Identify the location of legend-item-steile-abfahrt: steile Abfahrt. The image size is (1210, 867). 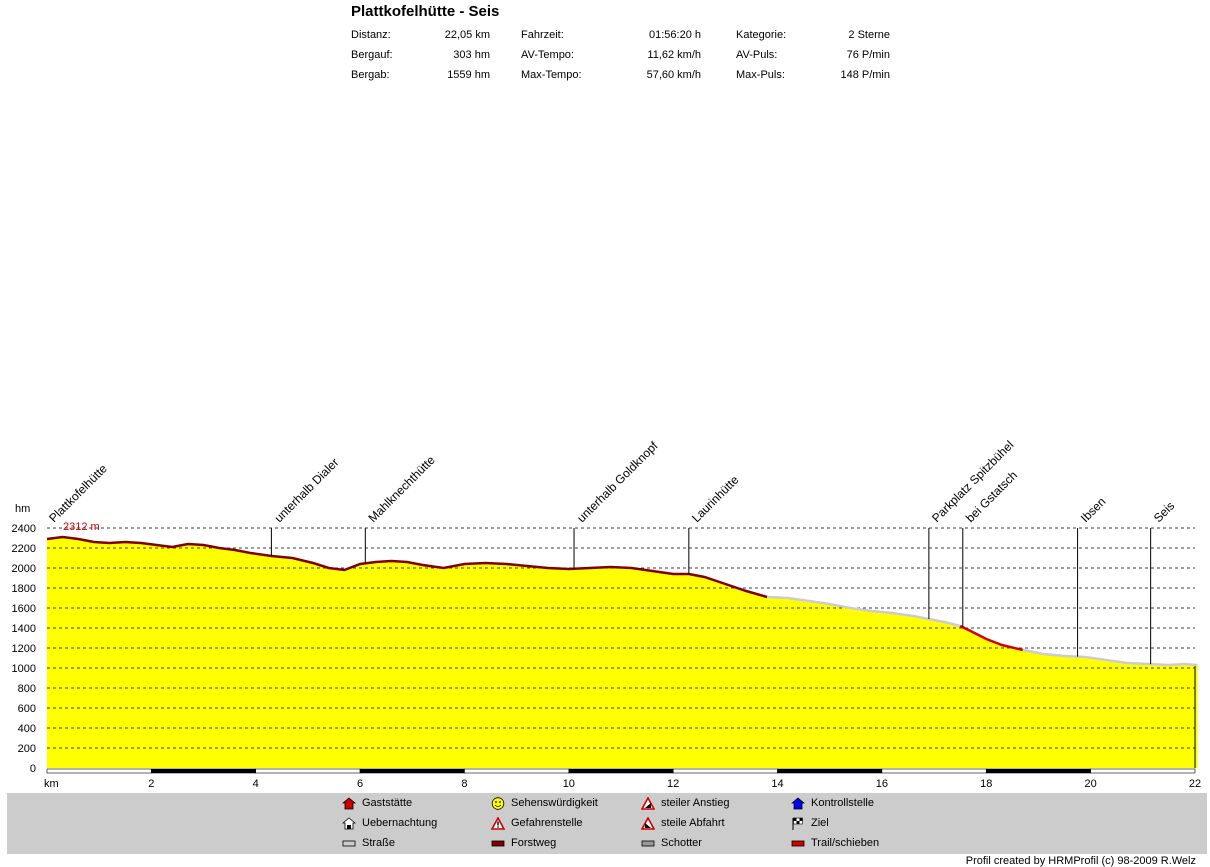
(683, 823).